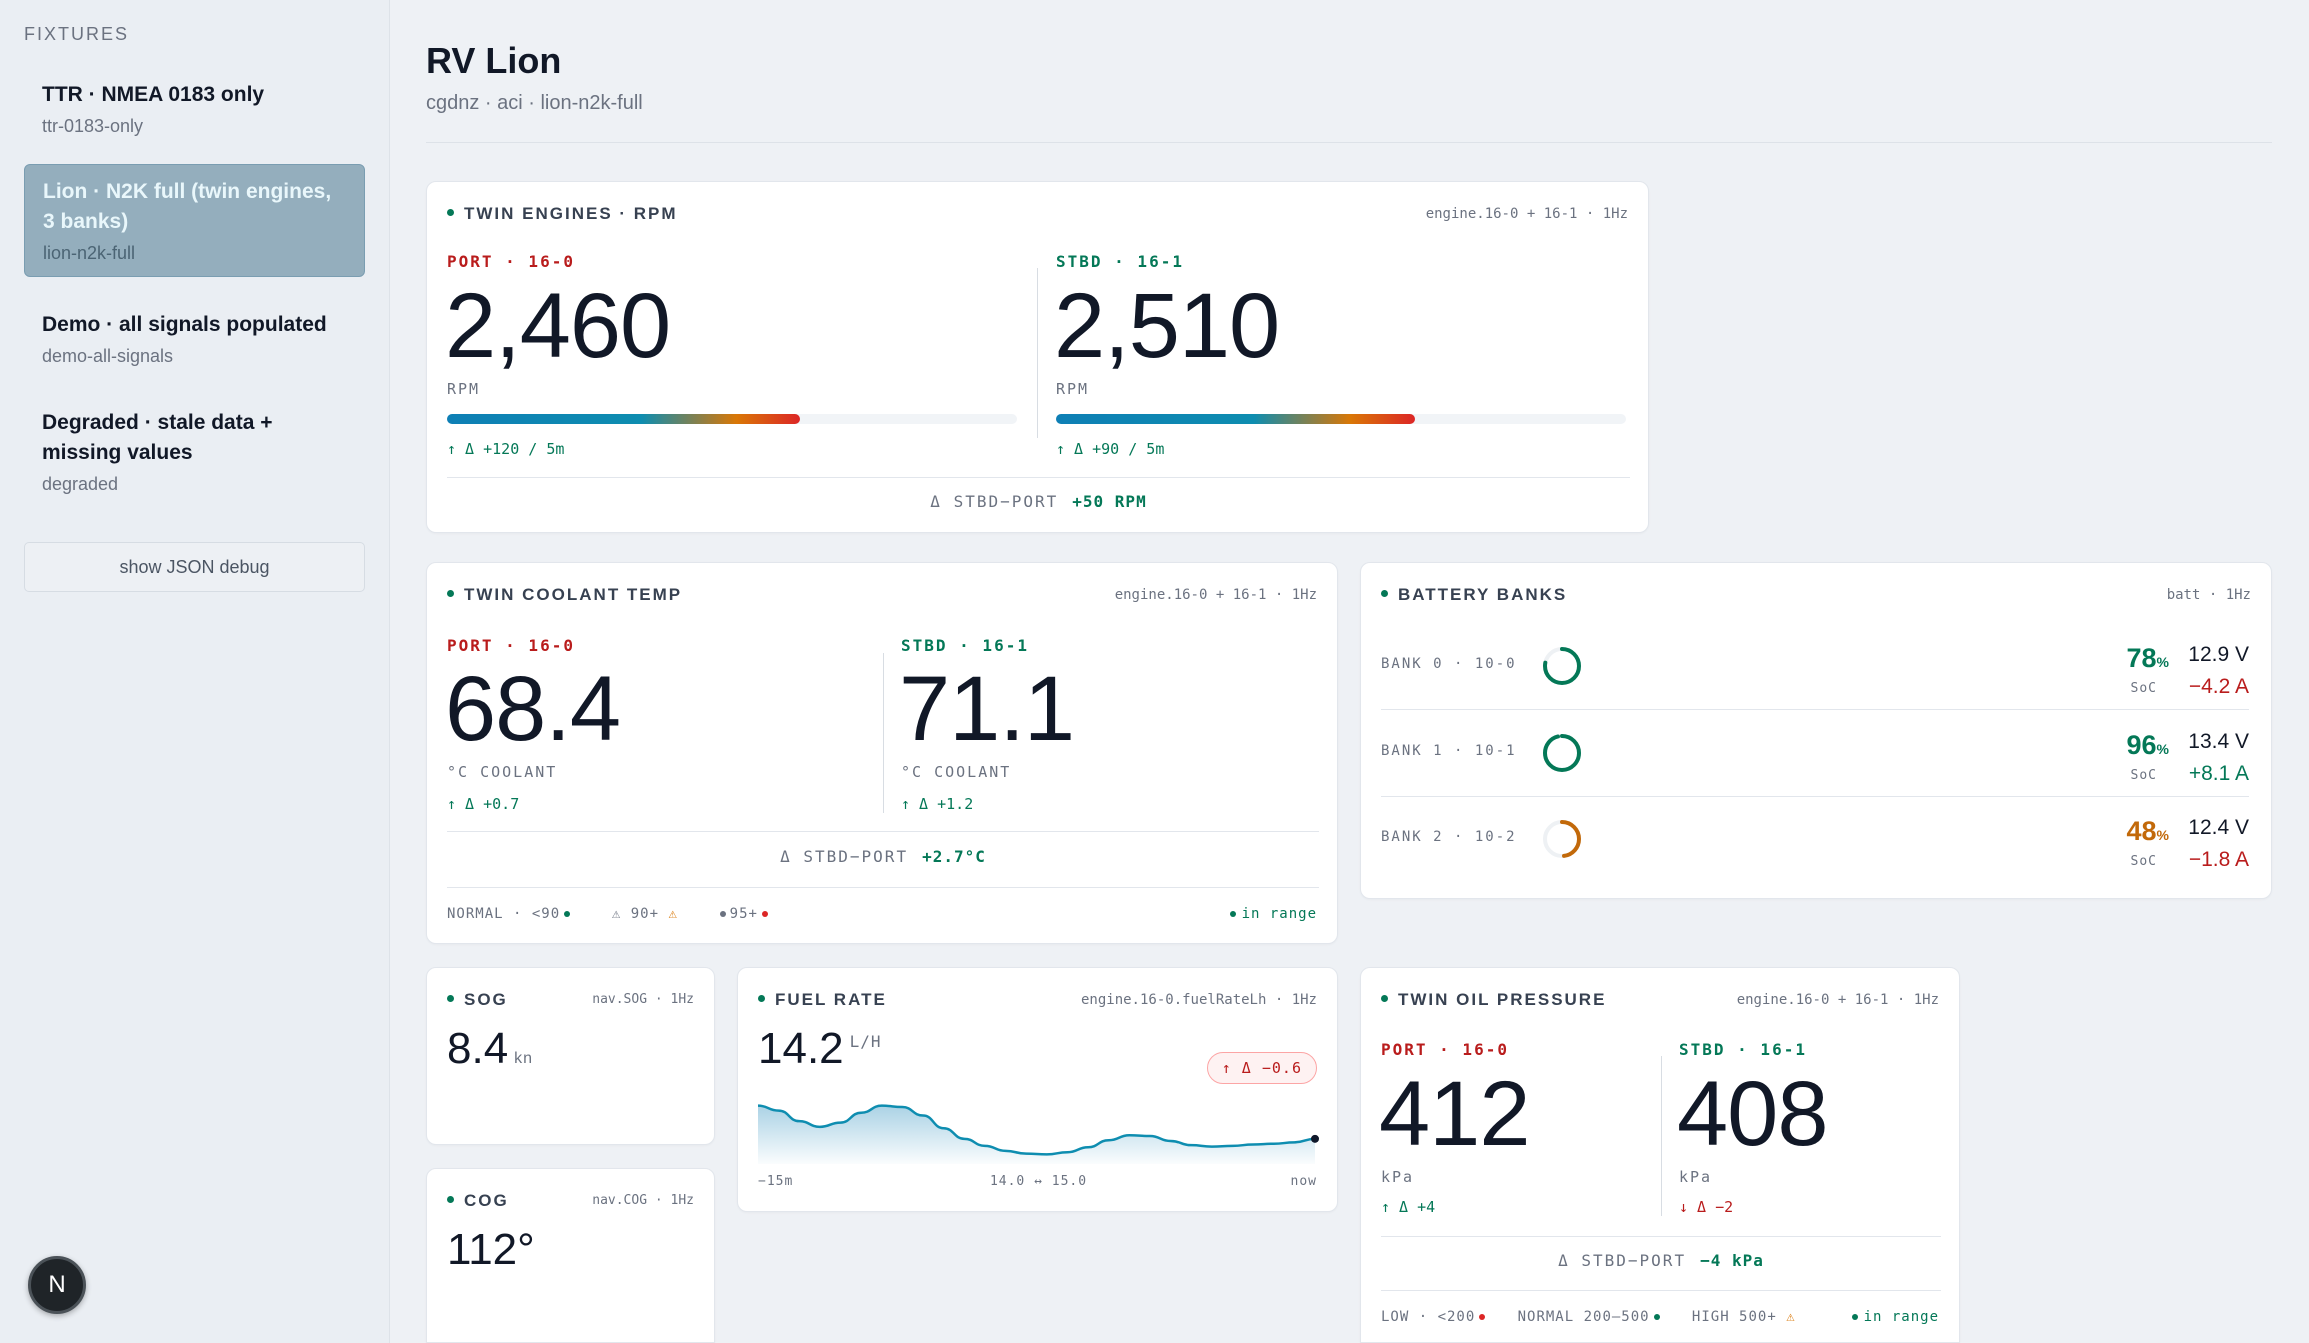 The height and width of the screenshot is (1343, 2309). I want to click on stbd-coolant-value: 71.1, so click(987, 709).